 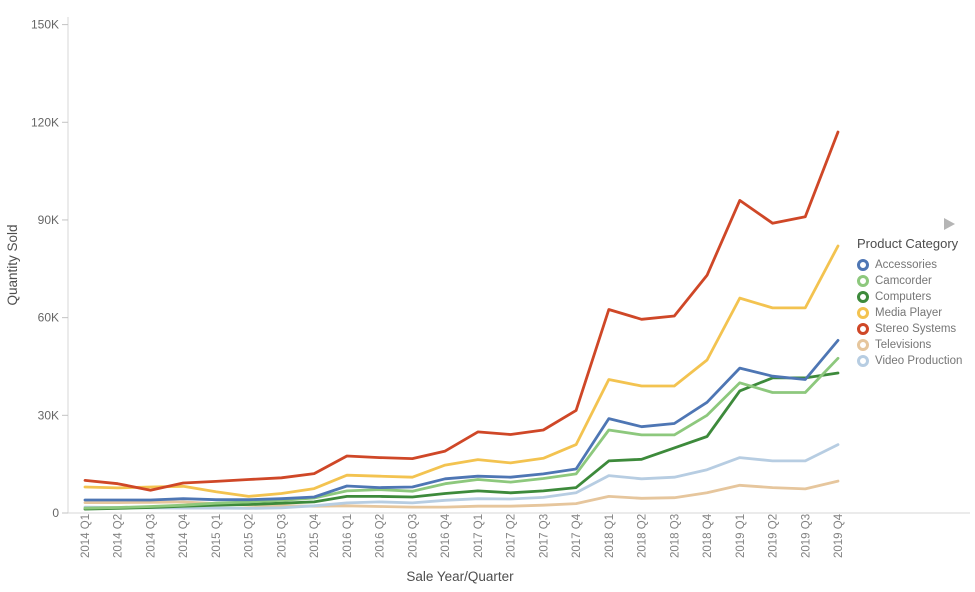 What do you see at coordinates (446, 535) in the screenshot?
I see `x-tick-label: 2016 Q4` at bounding box center [446, 535].